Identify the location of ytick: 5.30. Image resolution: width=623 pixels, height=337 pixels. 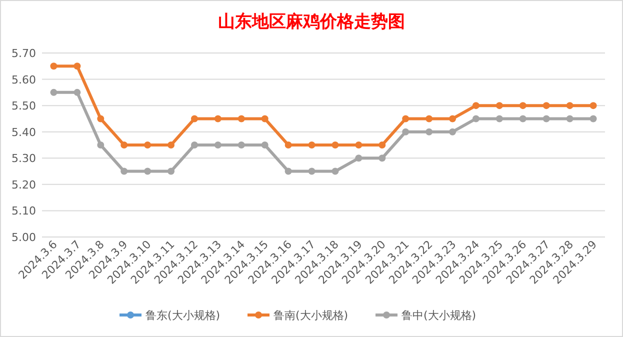
(24, 159).